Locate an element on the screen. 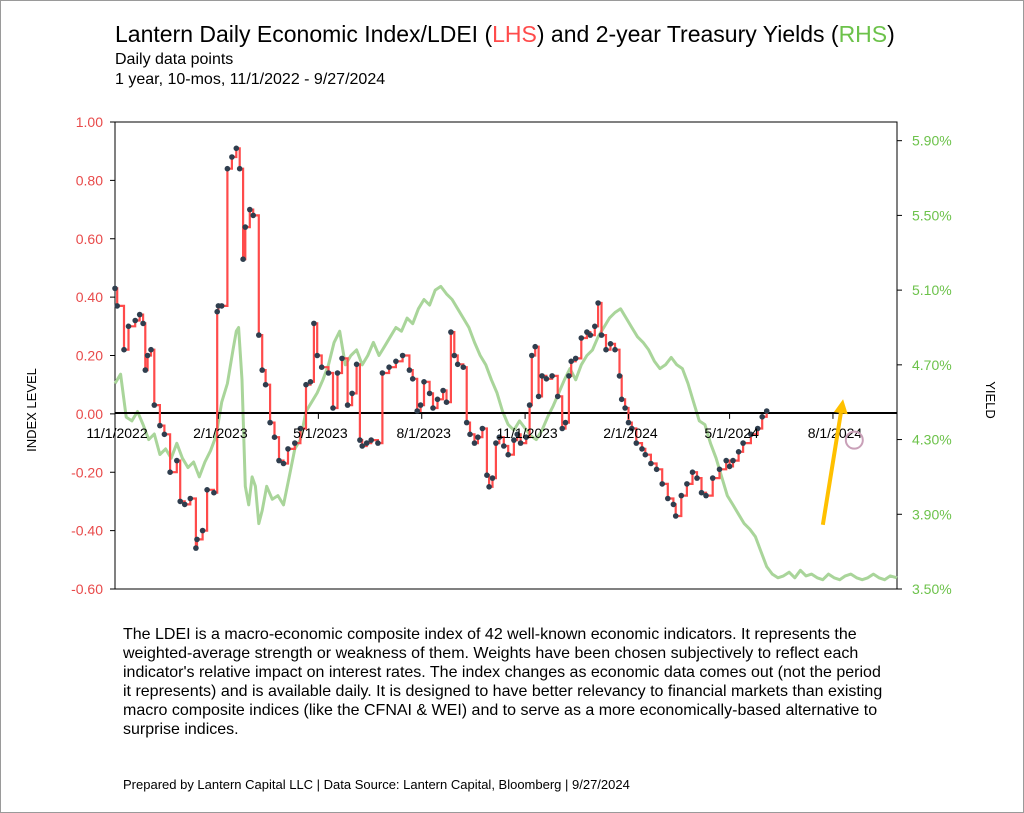 The width and height of the screenshot is (1024, 813). trend-arrow-shaft is located at coordinates (831, 469).